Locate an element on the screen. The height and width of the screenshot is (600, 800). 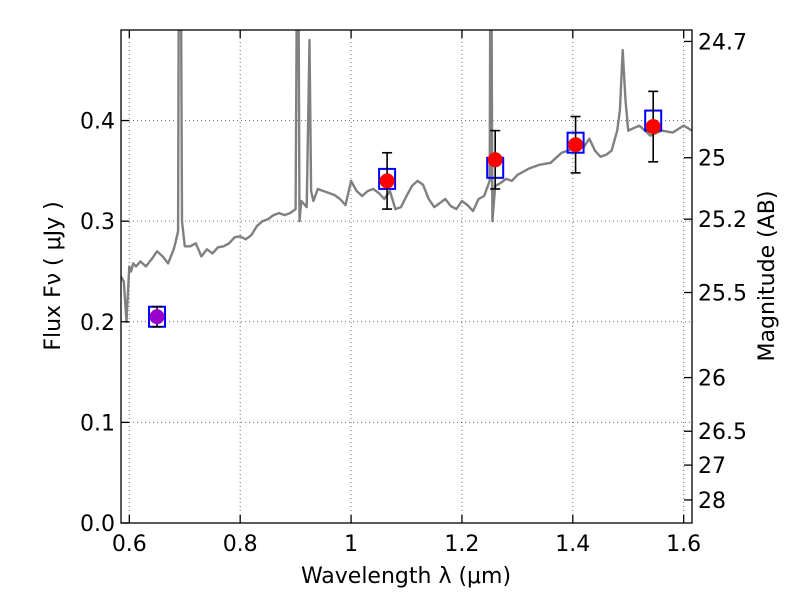
y-tick-label: 0.4 is located at coordinates (97, 122).